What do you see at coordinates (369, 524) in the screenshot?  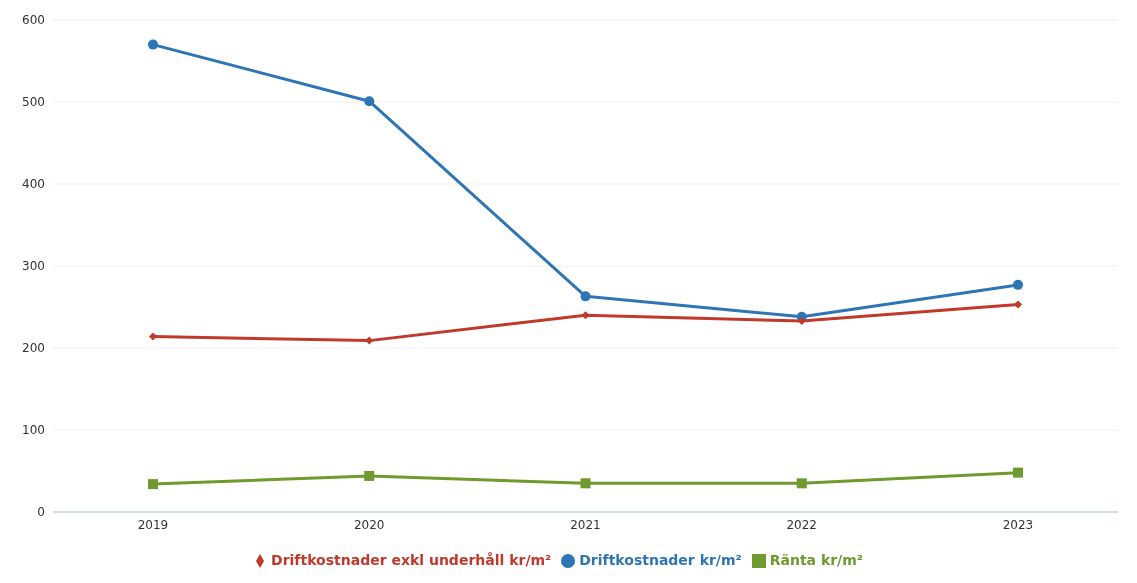 I see `x-tick-label: 2020` at bounding box center [369, 524].